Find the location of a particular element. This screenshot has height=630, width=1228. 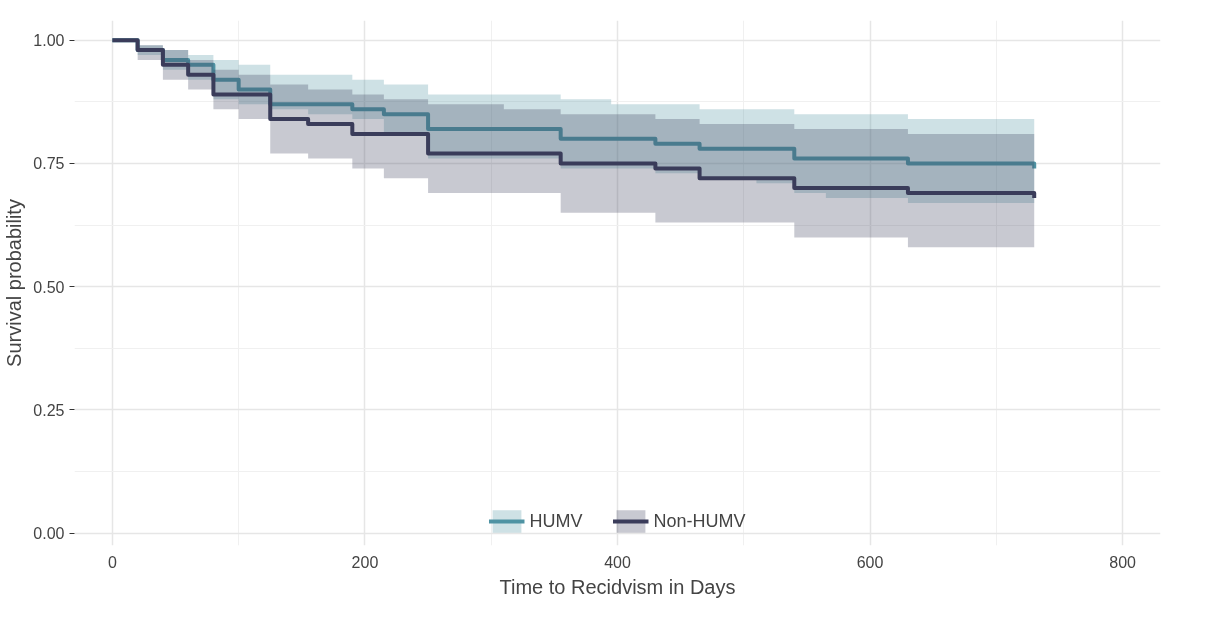

y-tick-label: 0.75 is located at coordinates (49, 164).